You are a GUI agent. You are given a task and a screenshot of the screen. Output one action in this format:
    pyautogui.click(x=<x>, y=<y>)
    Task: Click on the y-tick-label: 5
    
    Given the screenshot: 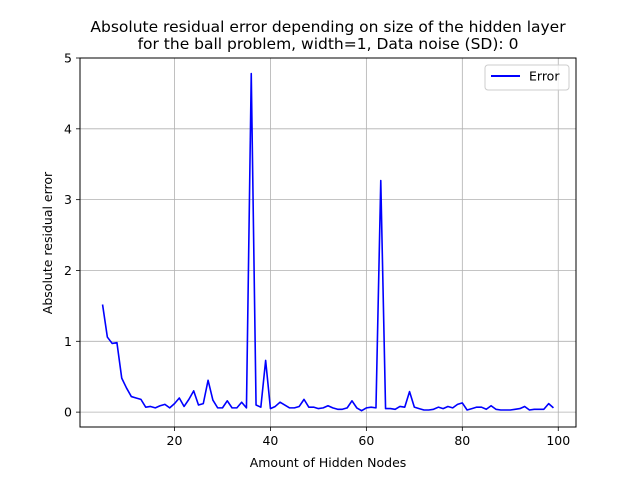 What is the action you would take?
    pyautogui.click(x=68, y=58)
    